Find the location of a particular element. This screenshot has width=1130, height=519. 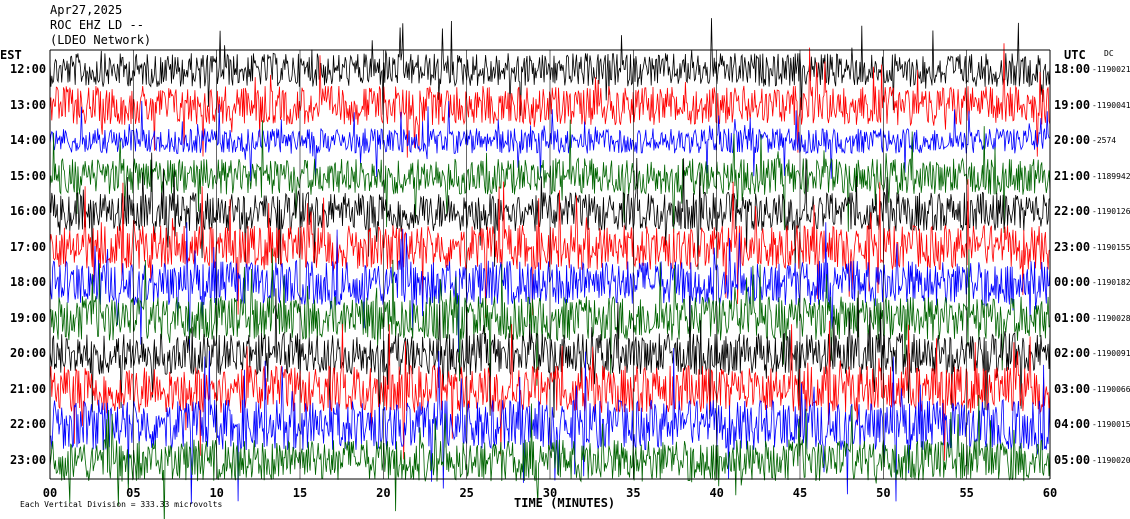

utc-label: 23:00 is located at coordinates (1072, 246).